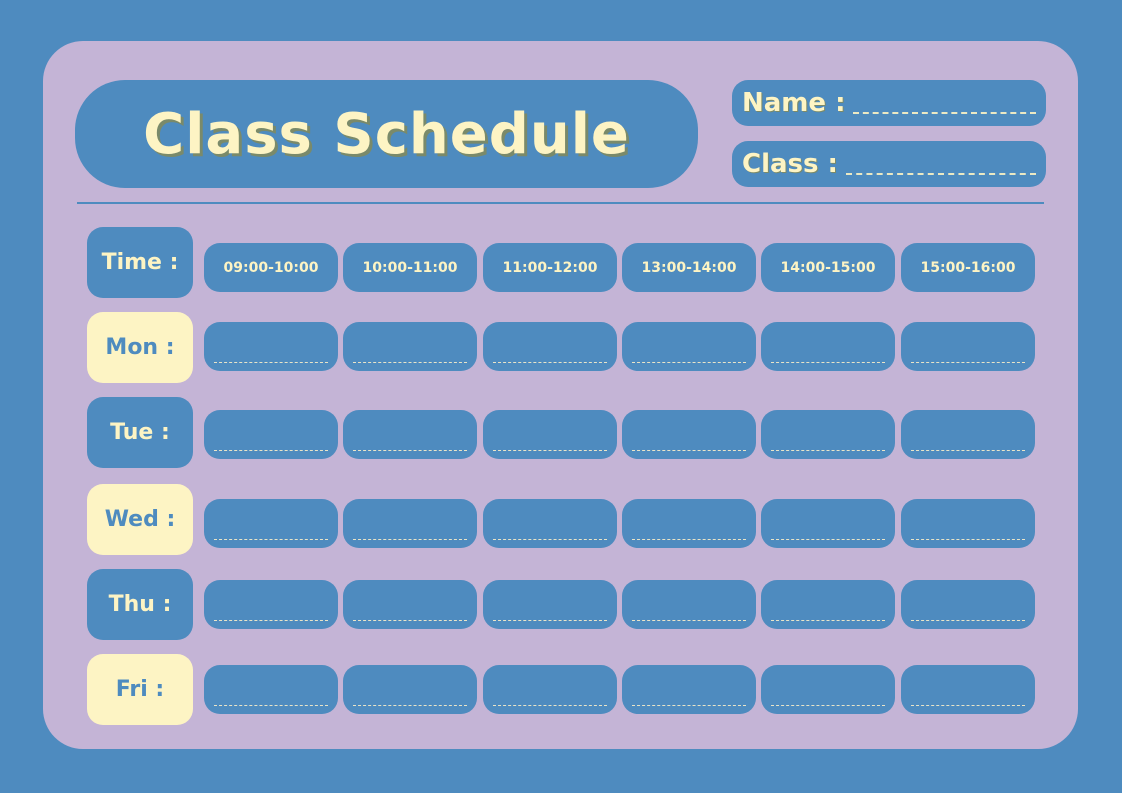 This screenshot has height=793, width=1122. Describe the element at coordinates (271, 267) in the screenshot. I see `time-slot-header: 09:00-10:00` at that location.